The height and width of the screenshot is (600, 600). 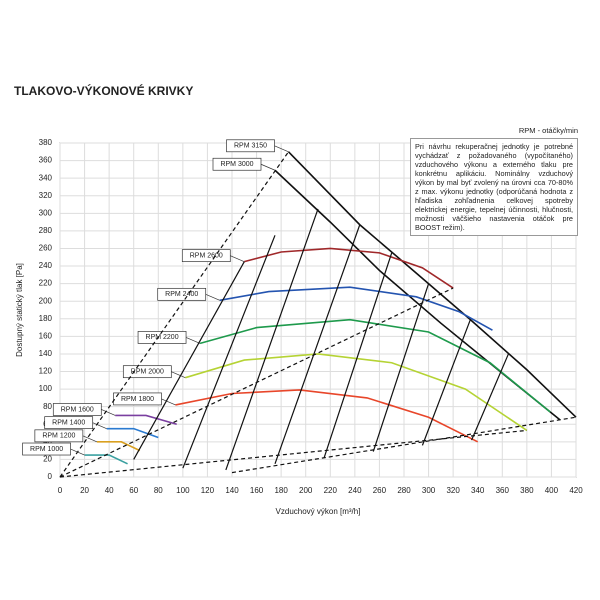 I want to click on legend-title: RPM - otáčky/min, so click(x=548, y=130).